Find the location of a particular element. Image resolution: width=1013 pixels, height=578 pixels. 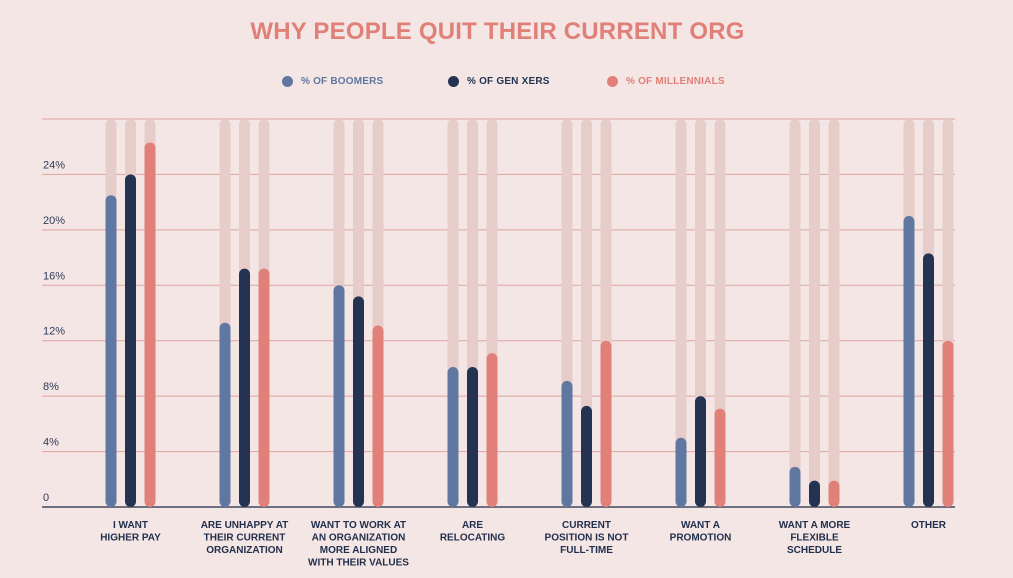

legend-label-gen-xers: % OF GEN XERS is located at coordinates (508, 81).